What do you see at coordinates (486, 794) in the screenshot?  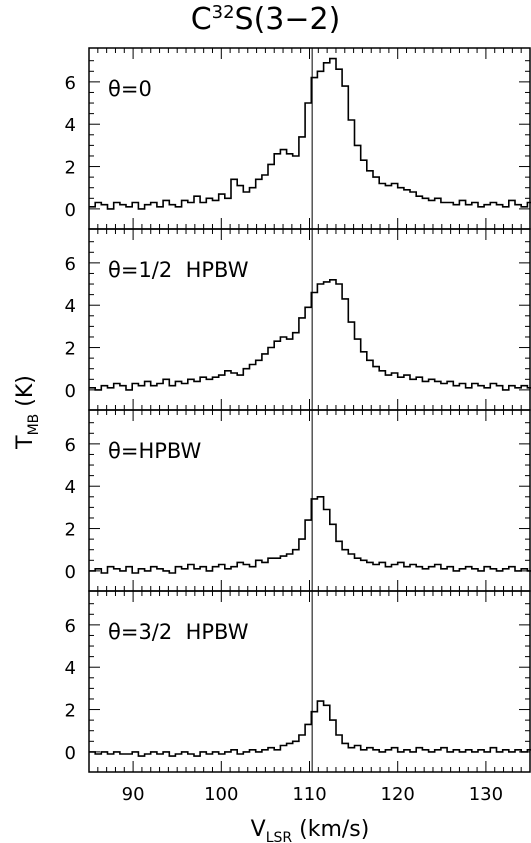 I see `x-tick-label: 130` at bounding box center [486, 794].